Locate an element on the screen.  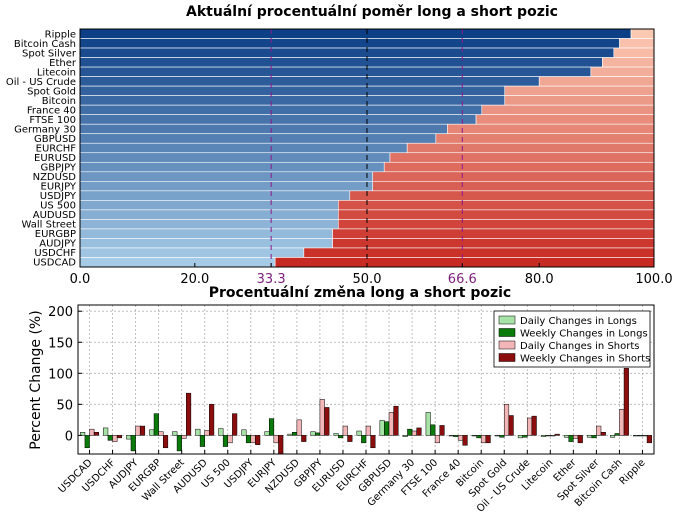
bottom-chart-y-axis-label: Percent Change (%) is located at coordinates (36, 379).